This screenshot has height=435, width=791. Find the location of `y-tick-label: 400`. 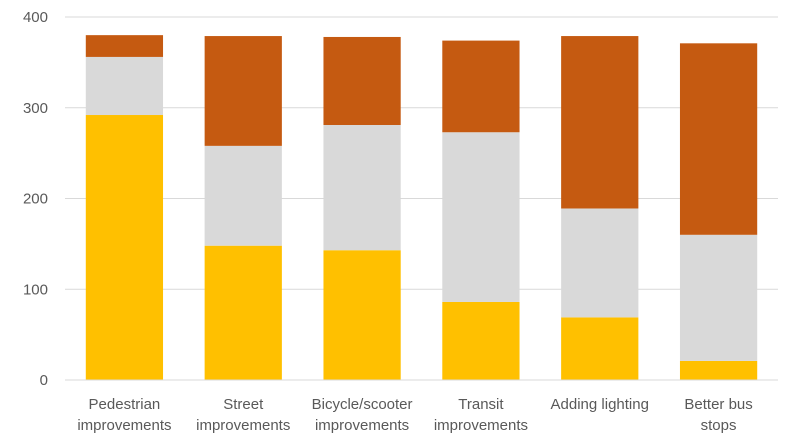

y-tick-label: 400 is located at coordinates (35, 17).